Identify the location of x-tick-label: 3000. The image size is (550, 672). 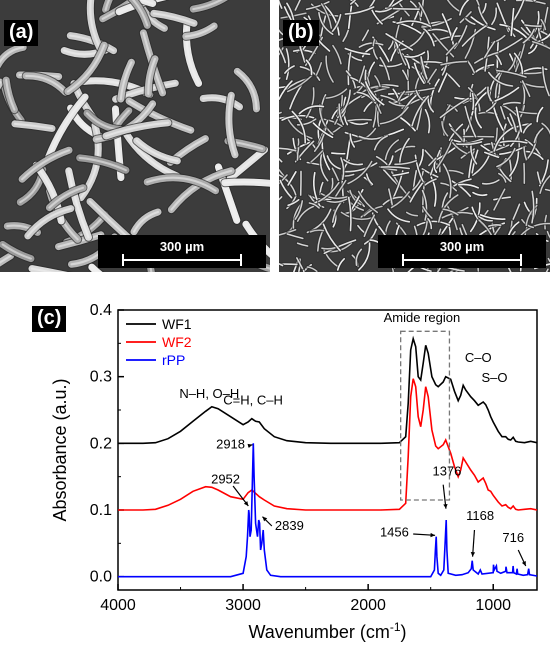
(243, 605).